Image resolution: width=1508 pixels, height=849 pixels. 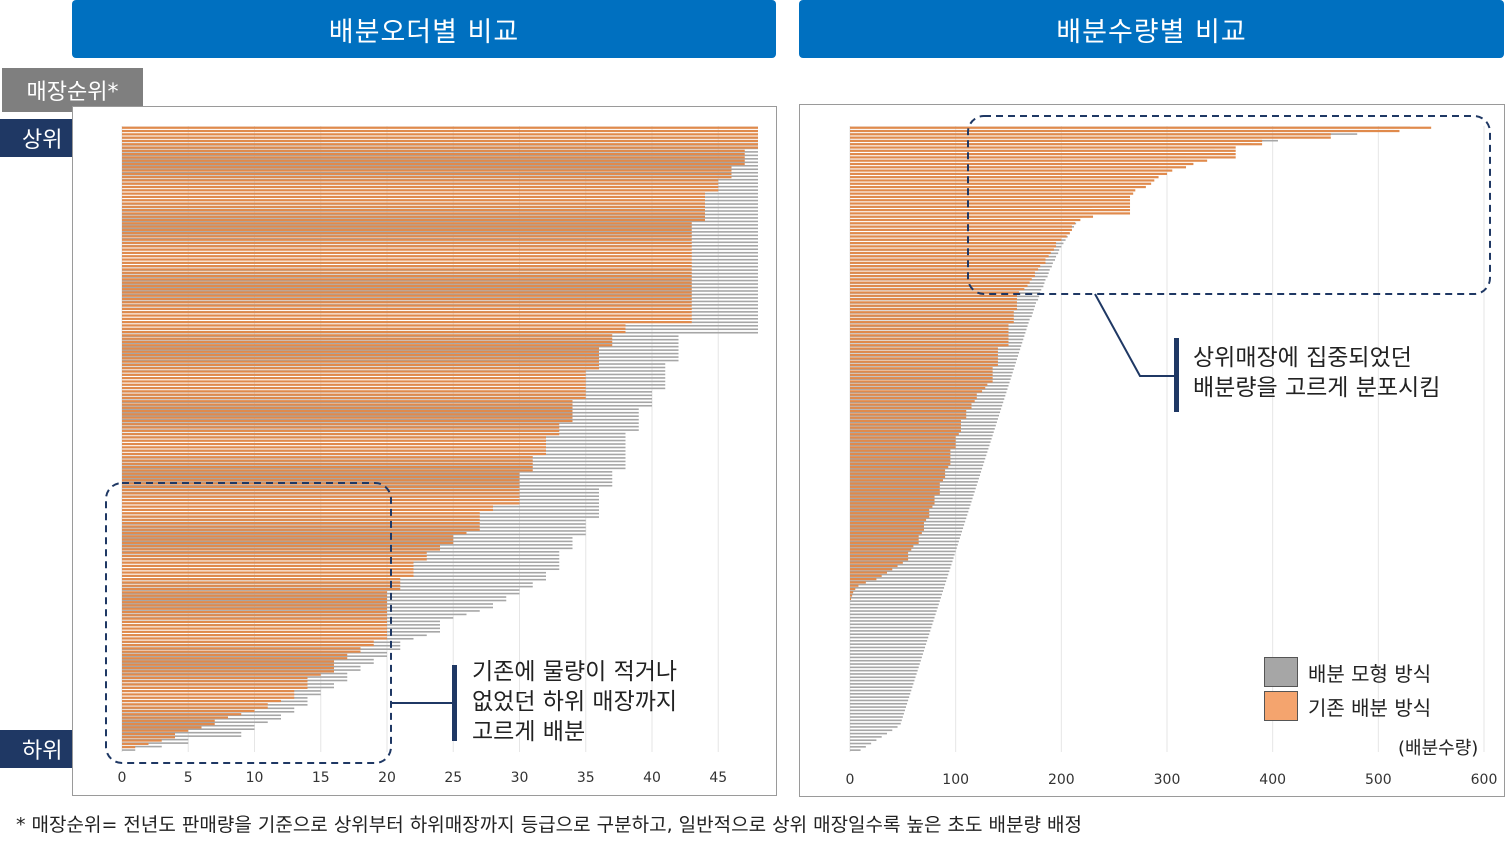 I want to click on legend-swatch-legacy, so click(x=1281, y=706).